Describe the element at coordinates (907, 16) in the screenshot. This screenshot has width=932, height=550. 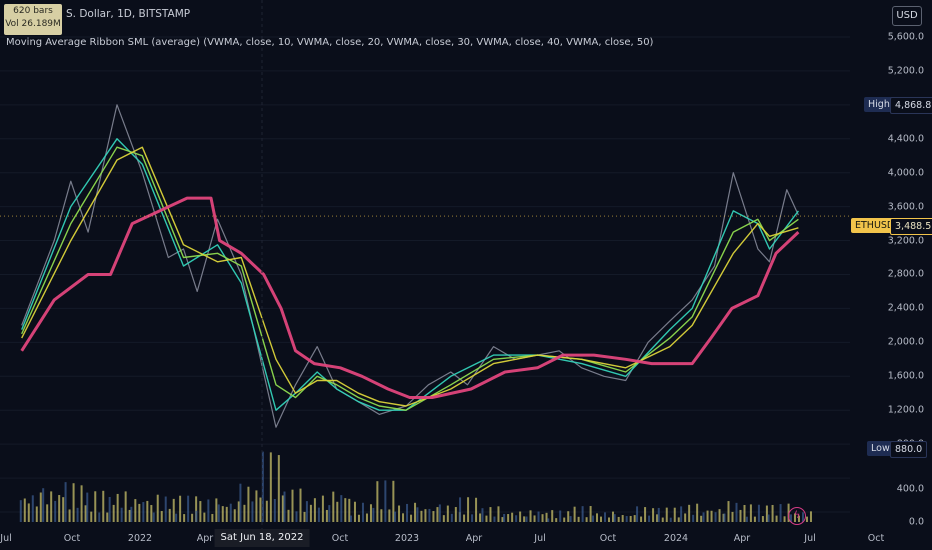
I see `currency-button: USD` at that location.